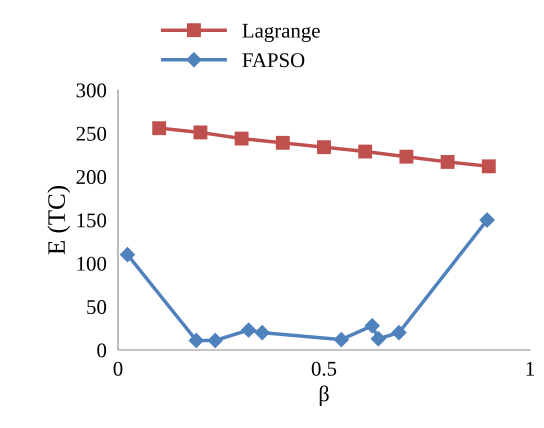  Describe the element at coordinates (530, 369) in the screenshot. I see `x-tick-label: 1` at that location.